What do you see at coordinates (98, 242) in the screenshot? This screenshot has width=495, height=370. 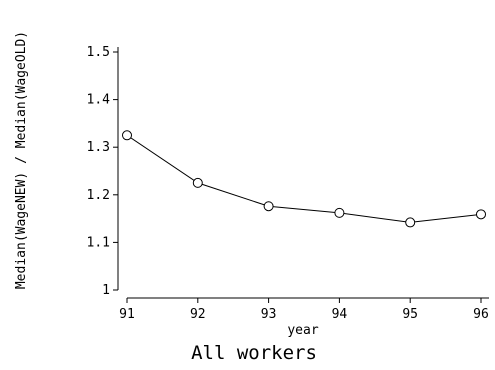 I see `y-tick-label: 1.1` at bounding box center [98, 242].